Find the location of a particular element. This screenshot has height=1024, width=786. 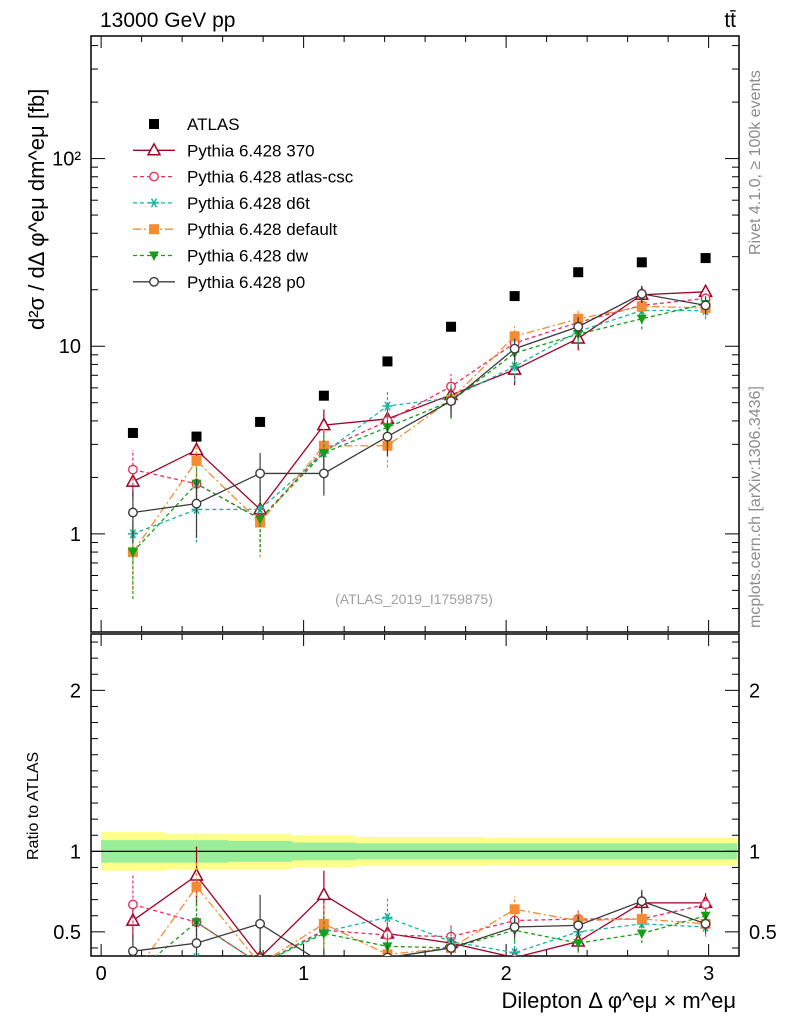

process-label: tt̄ is located at coordinates (730, 20).